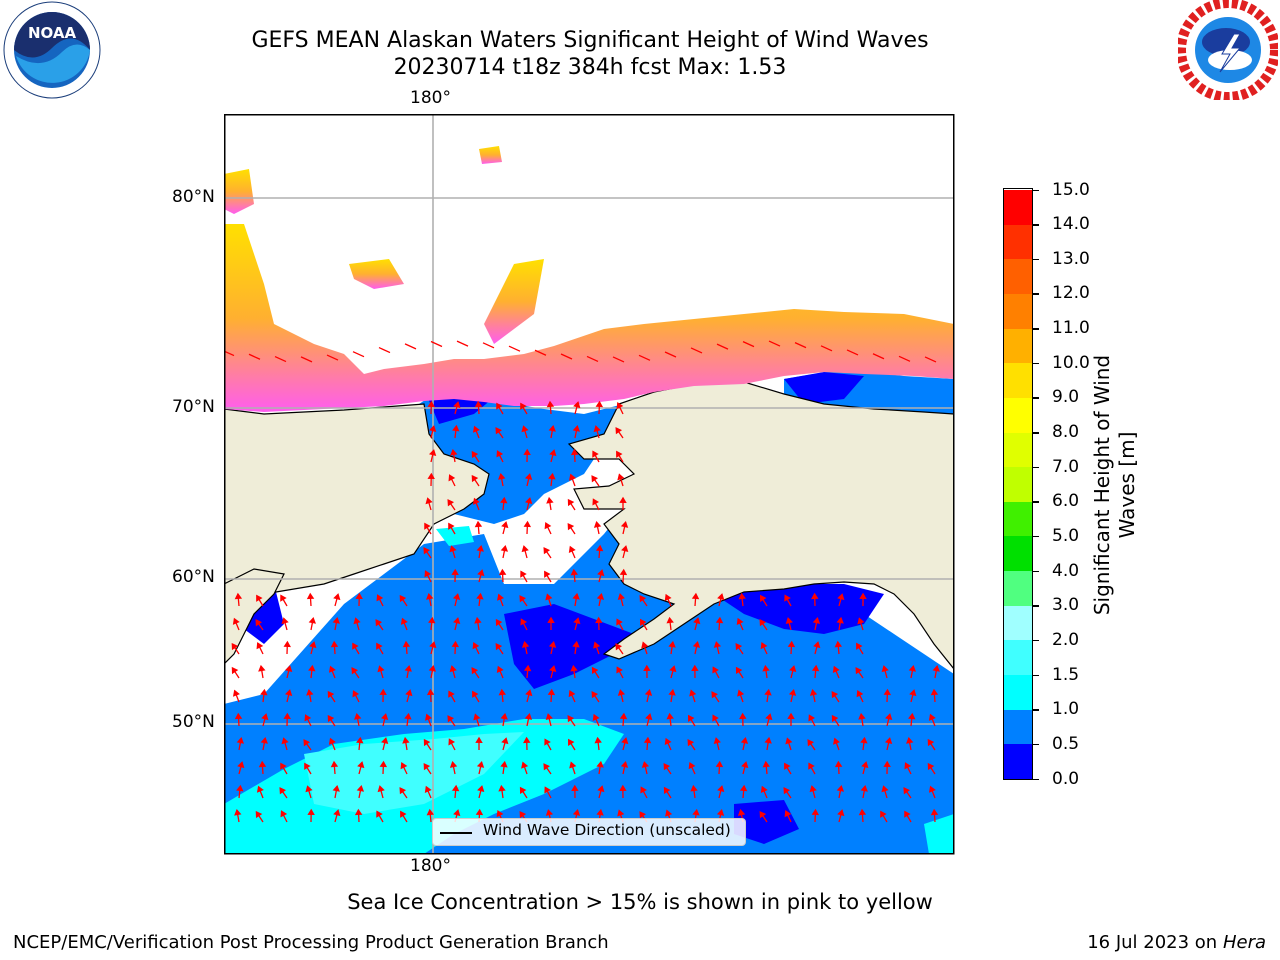 Image resolution: width=1280 pixels, height=960 pixels. What do you see at coordinates (1066, 397) in the screenshot?
I see `colorbar-tick-label: 9.0` at bounding box center [1066, 397].